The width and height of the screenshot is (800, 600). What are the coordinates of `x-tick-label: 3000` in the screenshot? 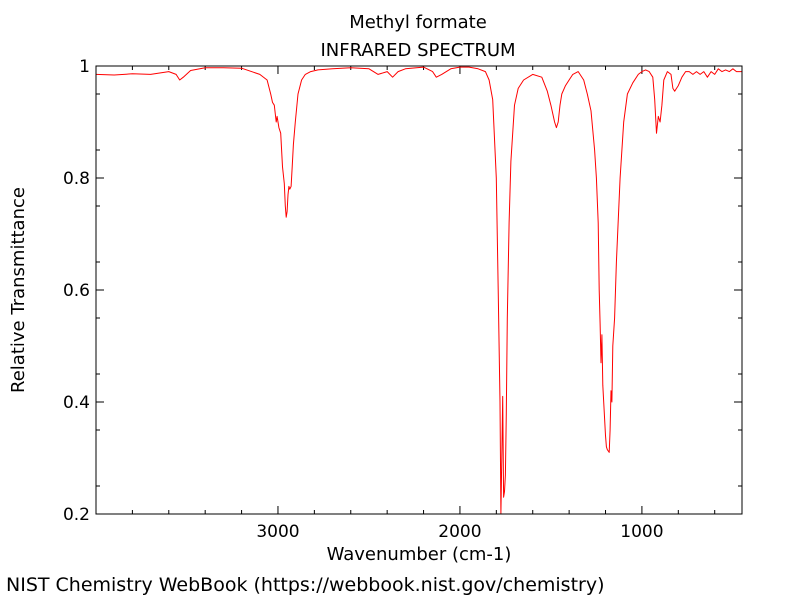 It's located at (277, 532).